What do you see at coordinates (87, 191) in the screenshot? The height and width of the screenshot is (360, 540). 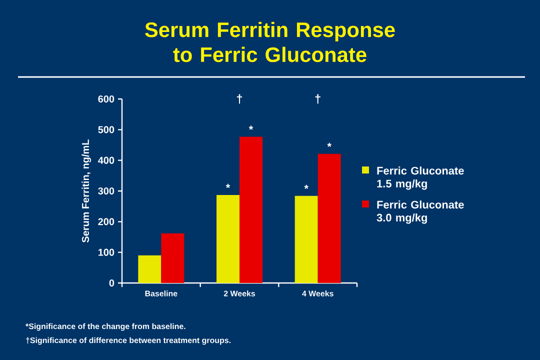 I see `y-axis-title: Serum Ferritin, ng/mL` at bounding box center [87, 191].